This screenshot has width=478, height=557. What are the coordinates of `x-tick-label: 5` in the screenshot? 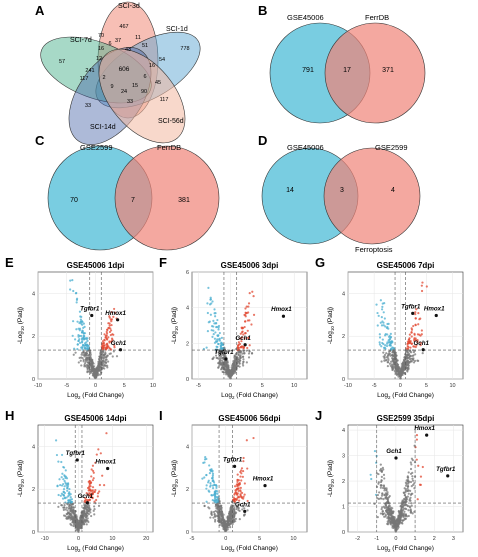 It's located at (259, 539).